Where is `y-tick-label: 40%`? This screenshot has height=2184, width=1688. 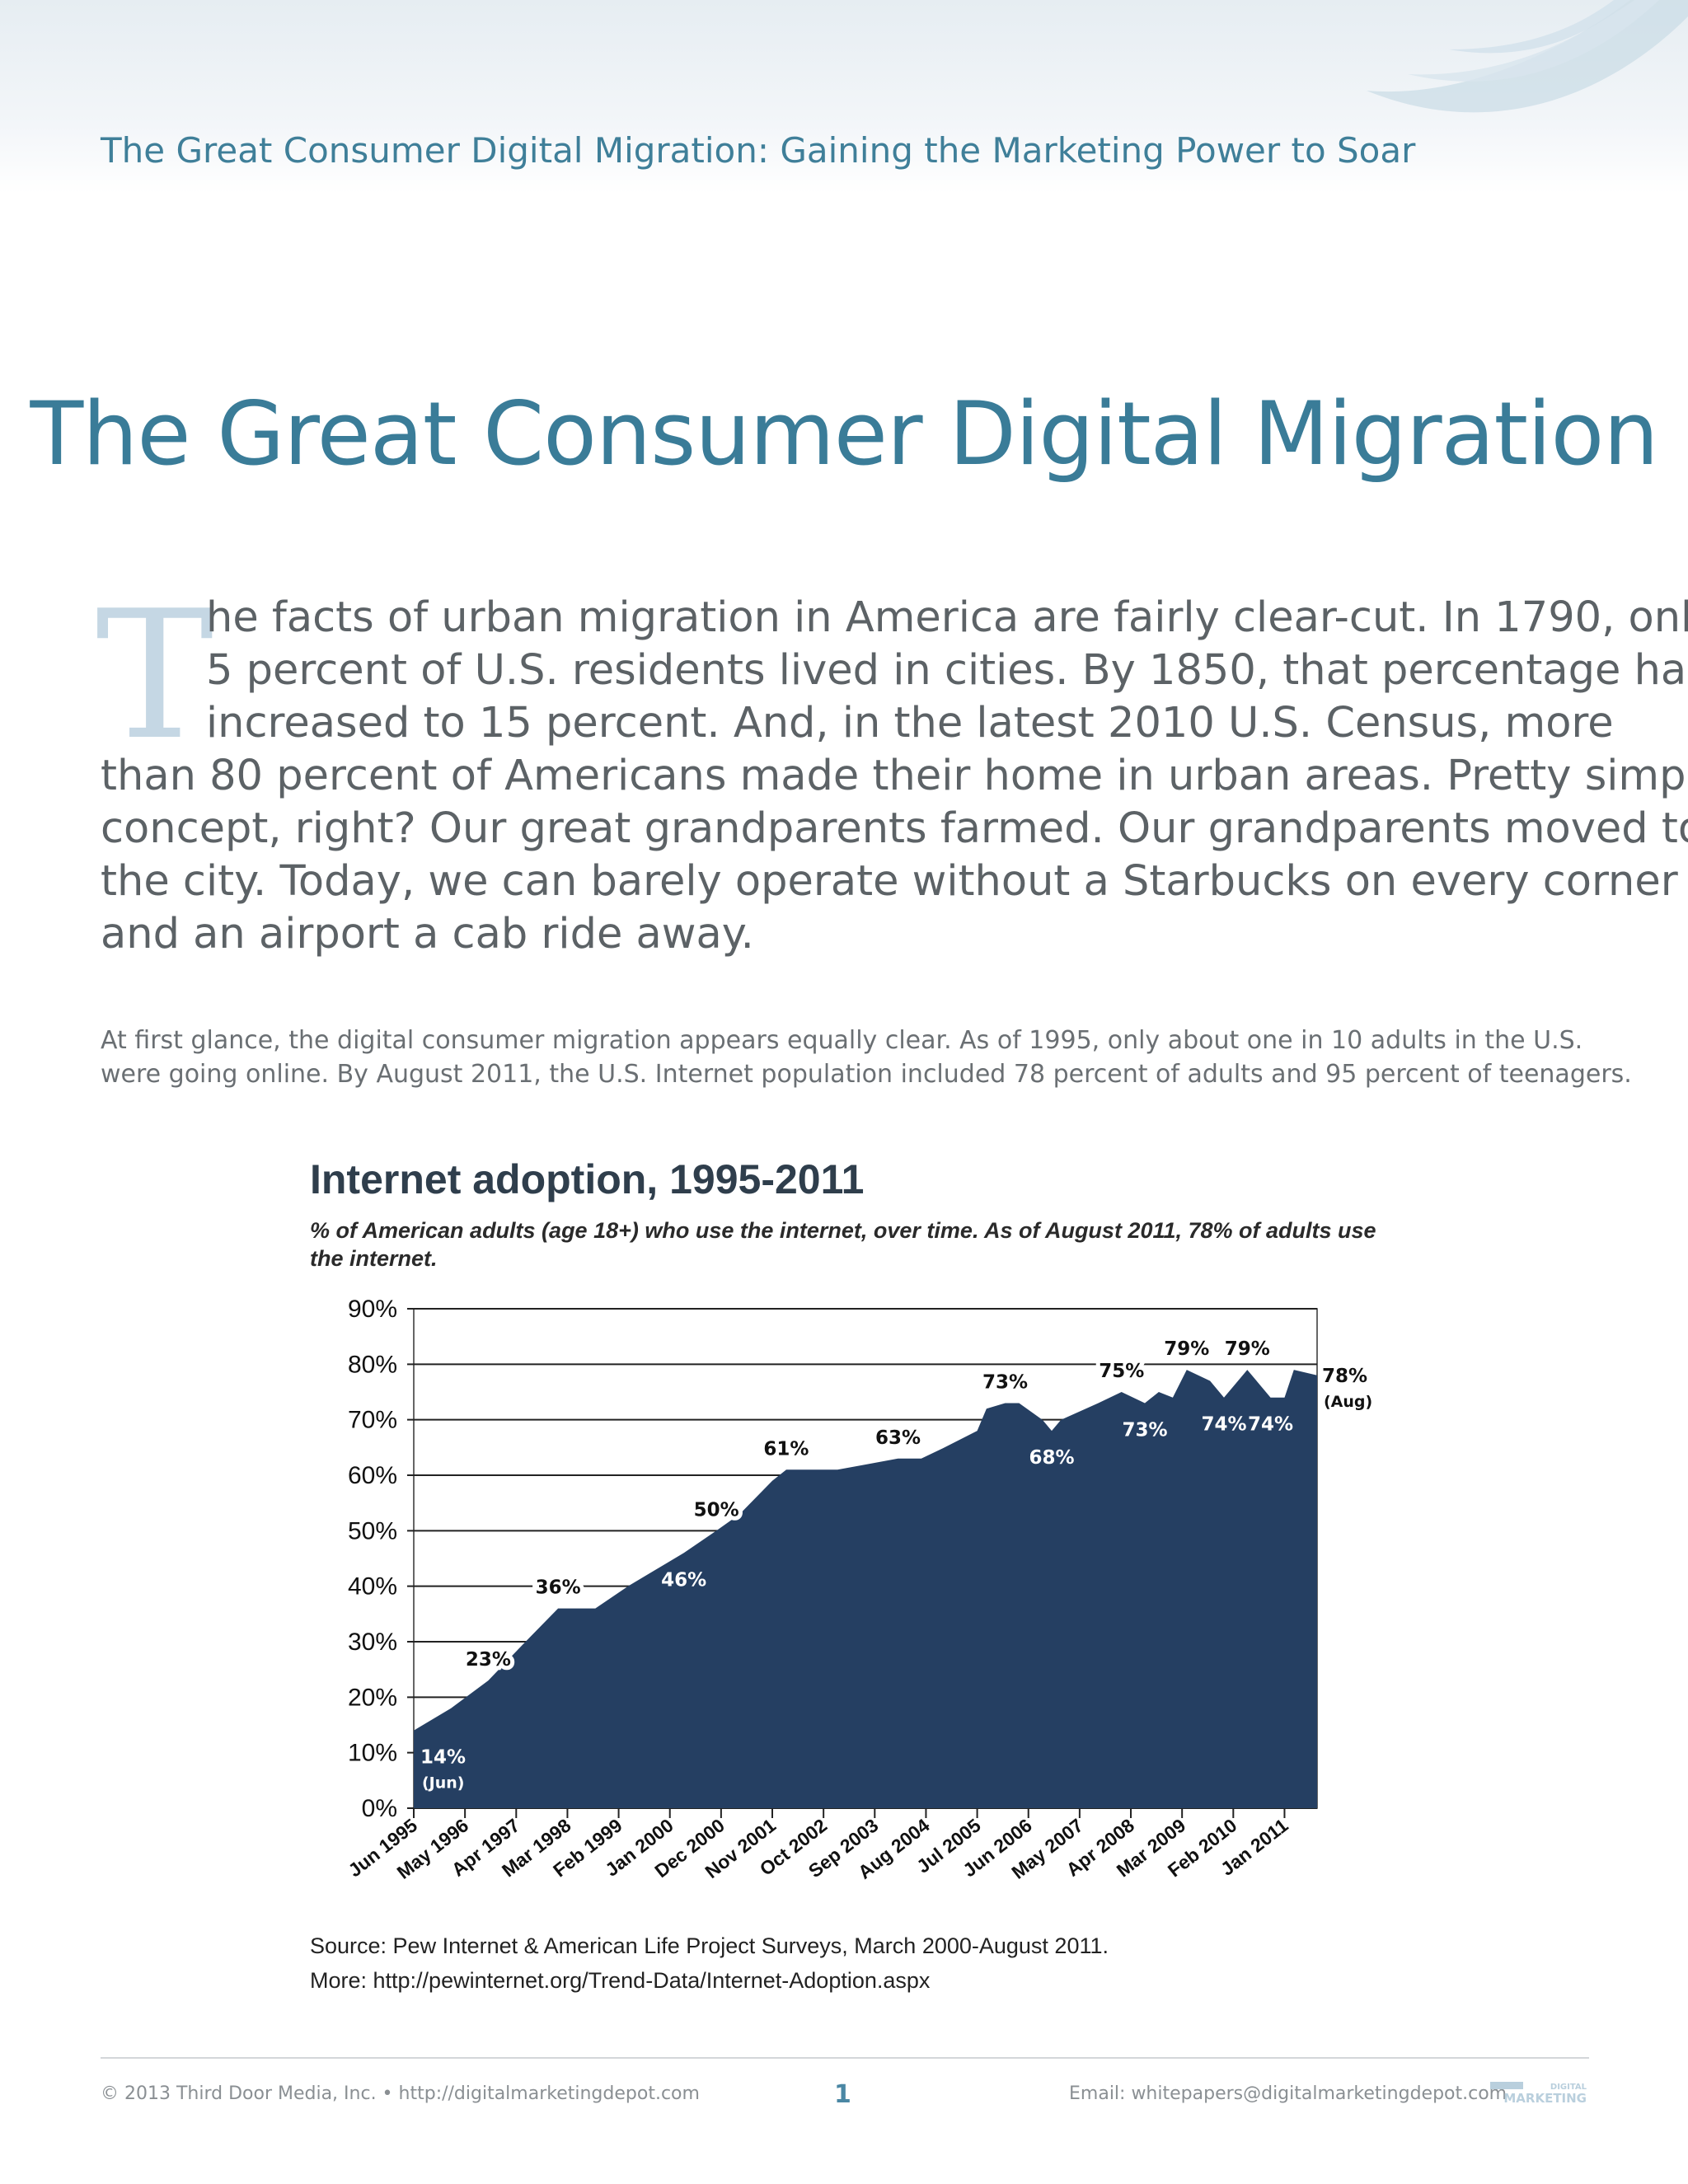 y-tick-label: 40% is located at coordinates (372, 1587).